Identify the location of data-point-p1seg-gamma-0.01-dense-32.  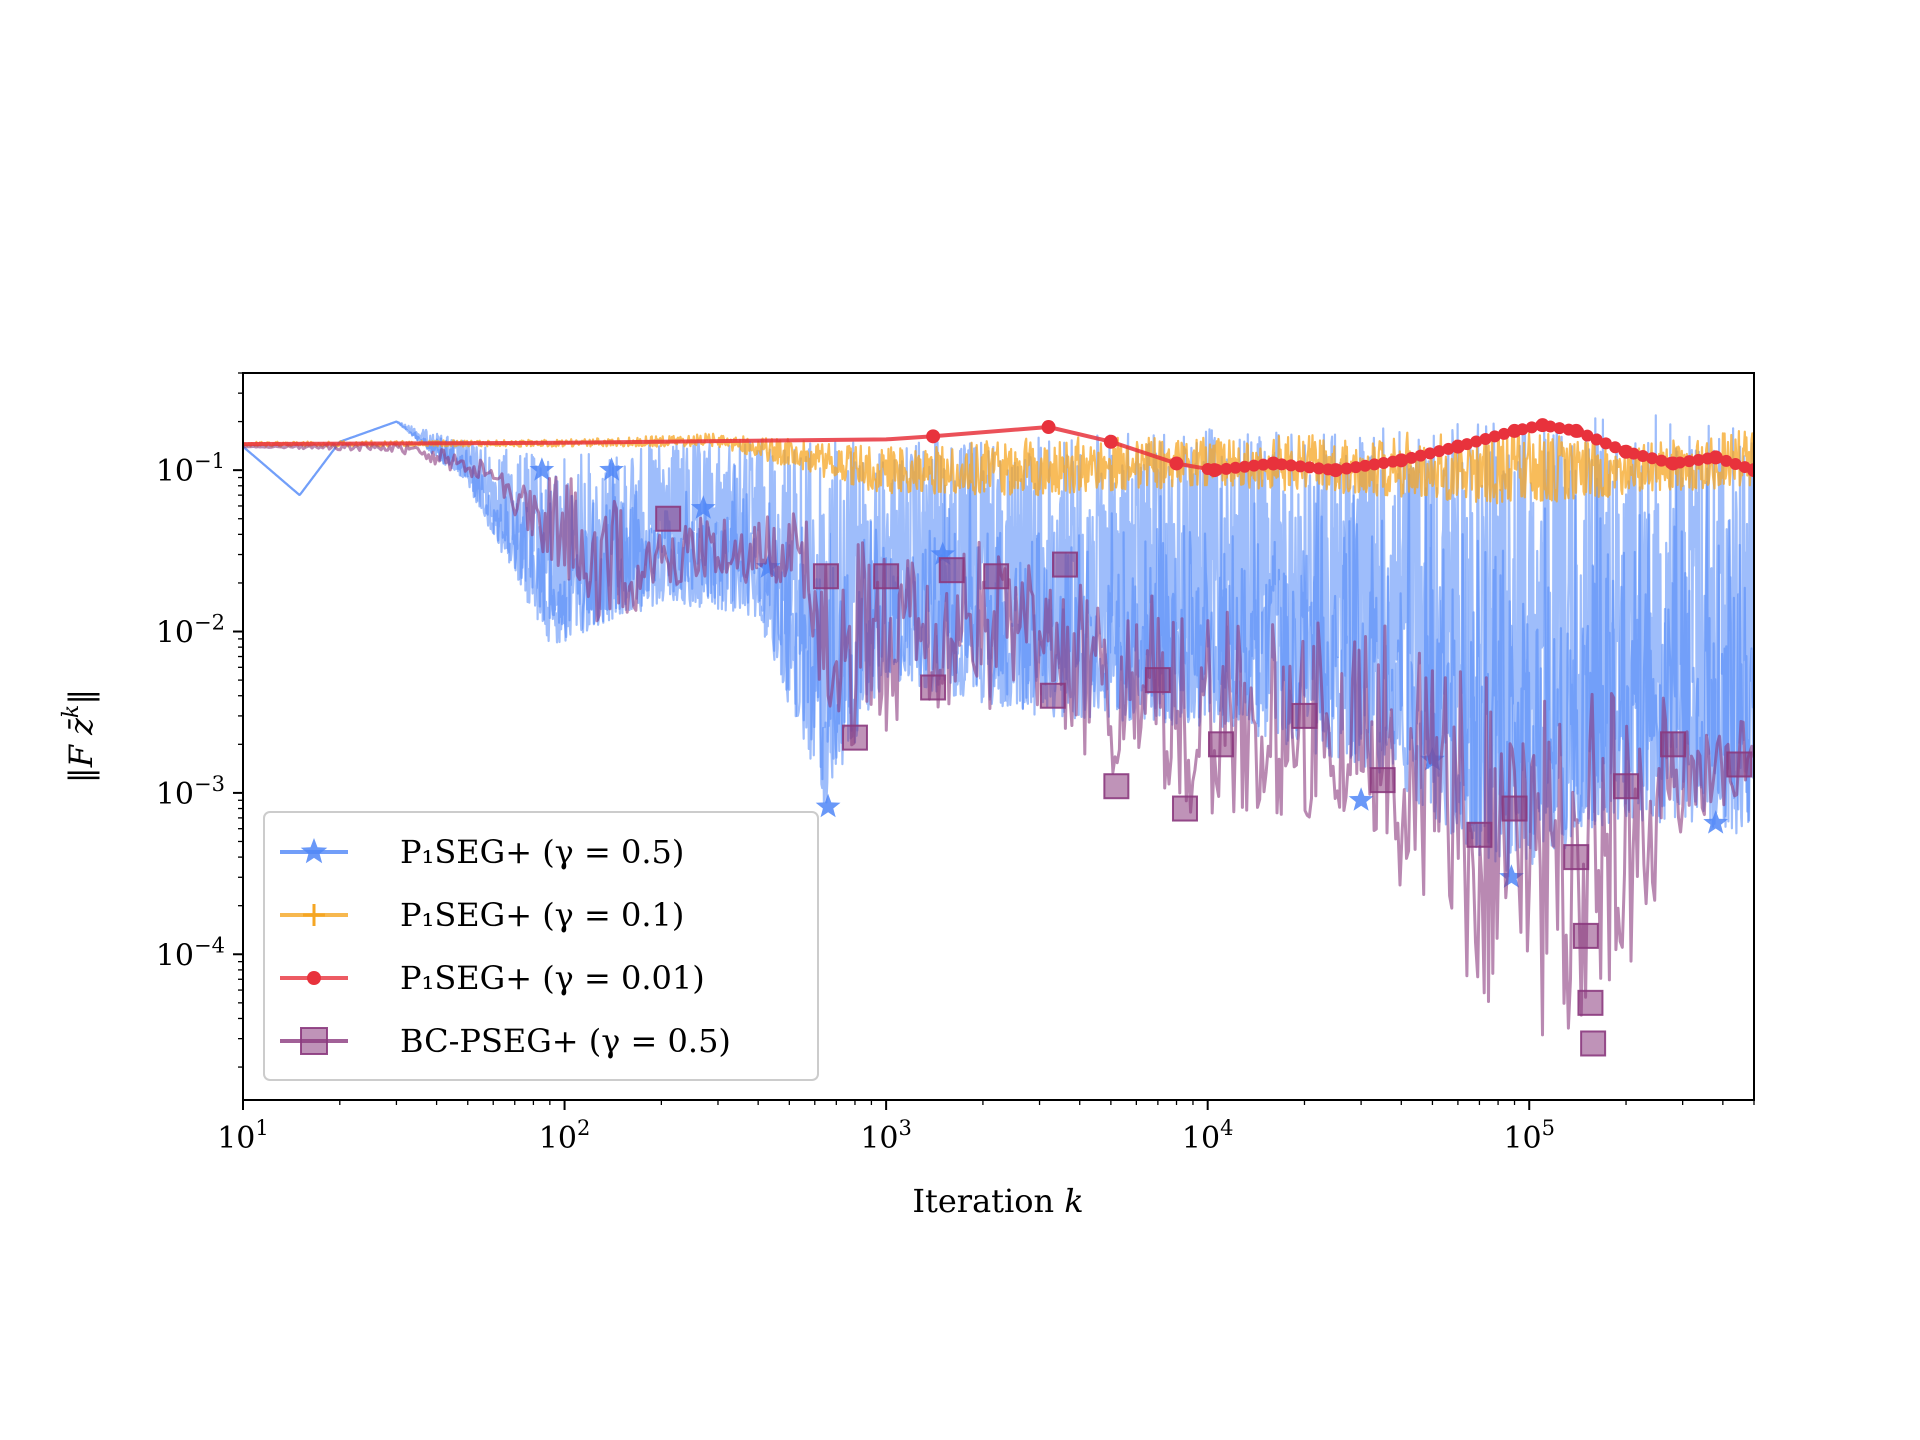
(1503, 433).